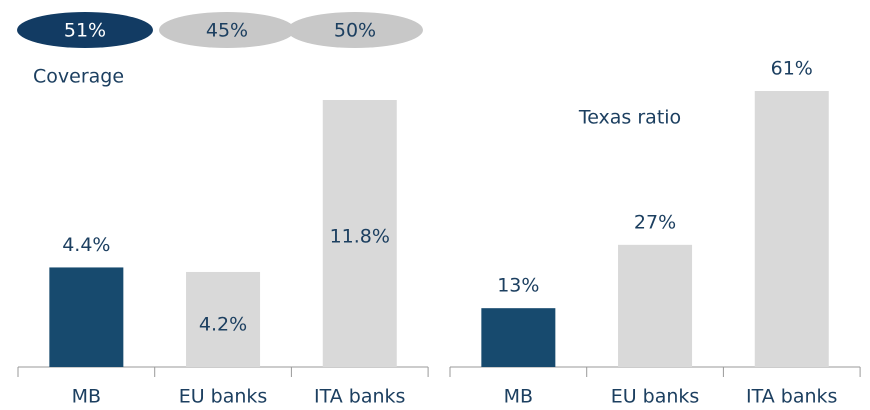 The image size is (870, 410). What do you see at coordinates (629, 118) in the screenshot?
I see `chart-title: Texas ratio` at bounding box center [629, 118].